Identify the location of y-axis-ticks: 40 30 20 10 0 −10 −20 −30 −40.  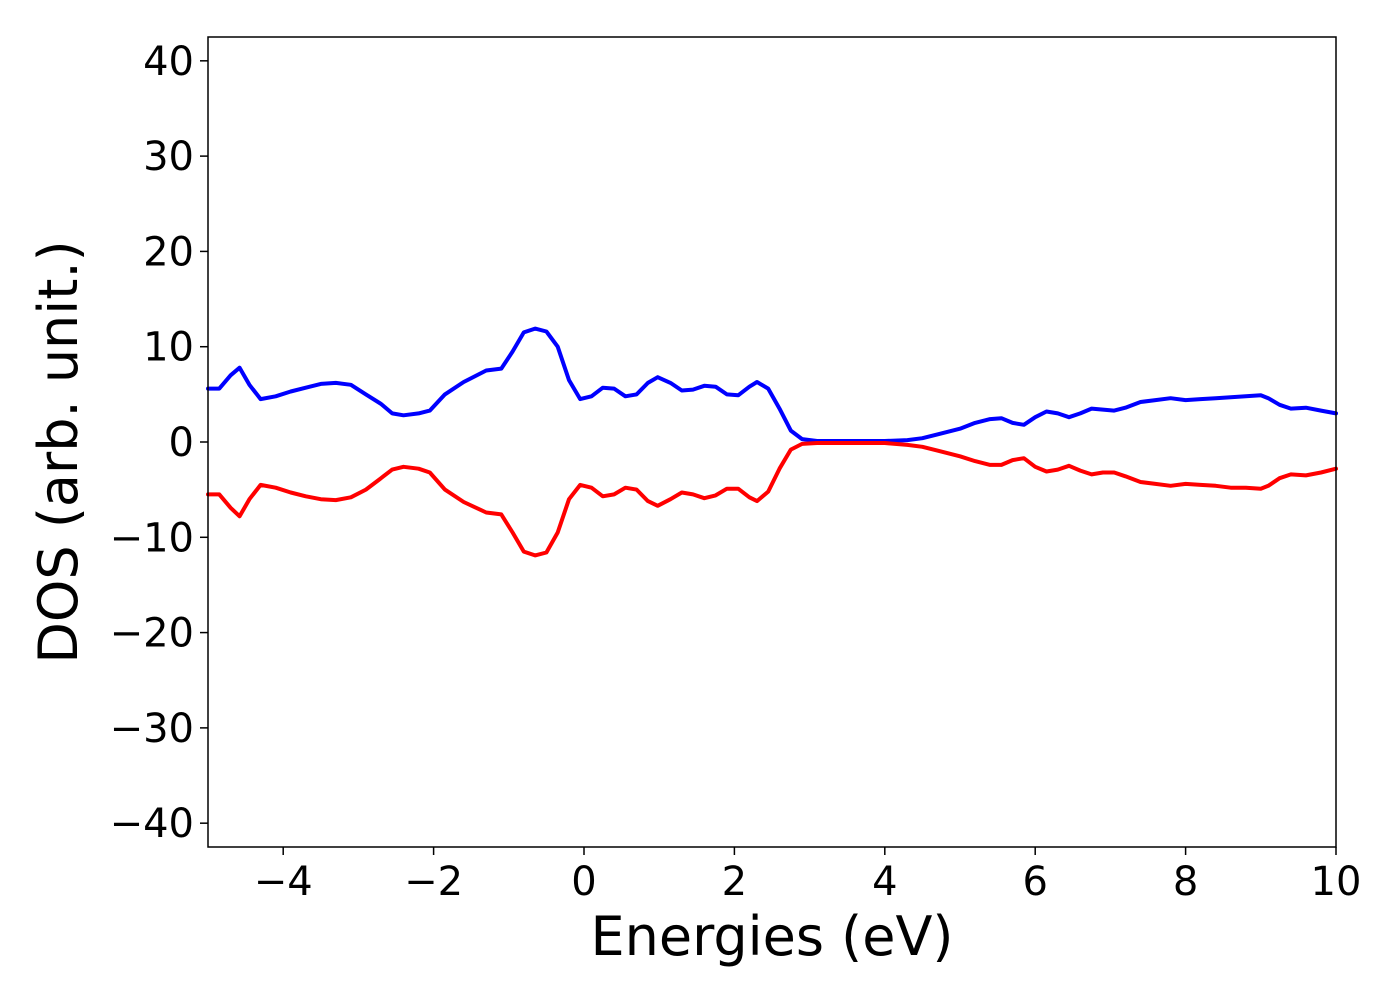
(159, 443).